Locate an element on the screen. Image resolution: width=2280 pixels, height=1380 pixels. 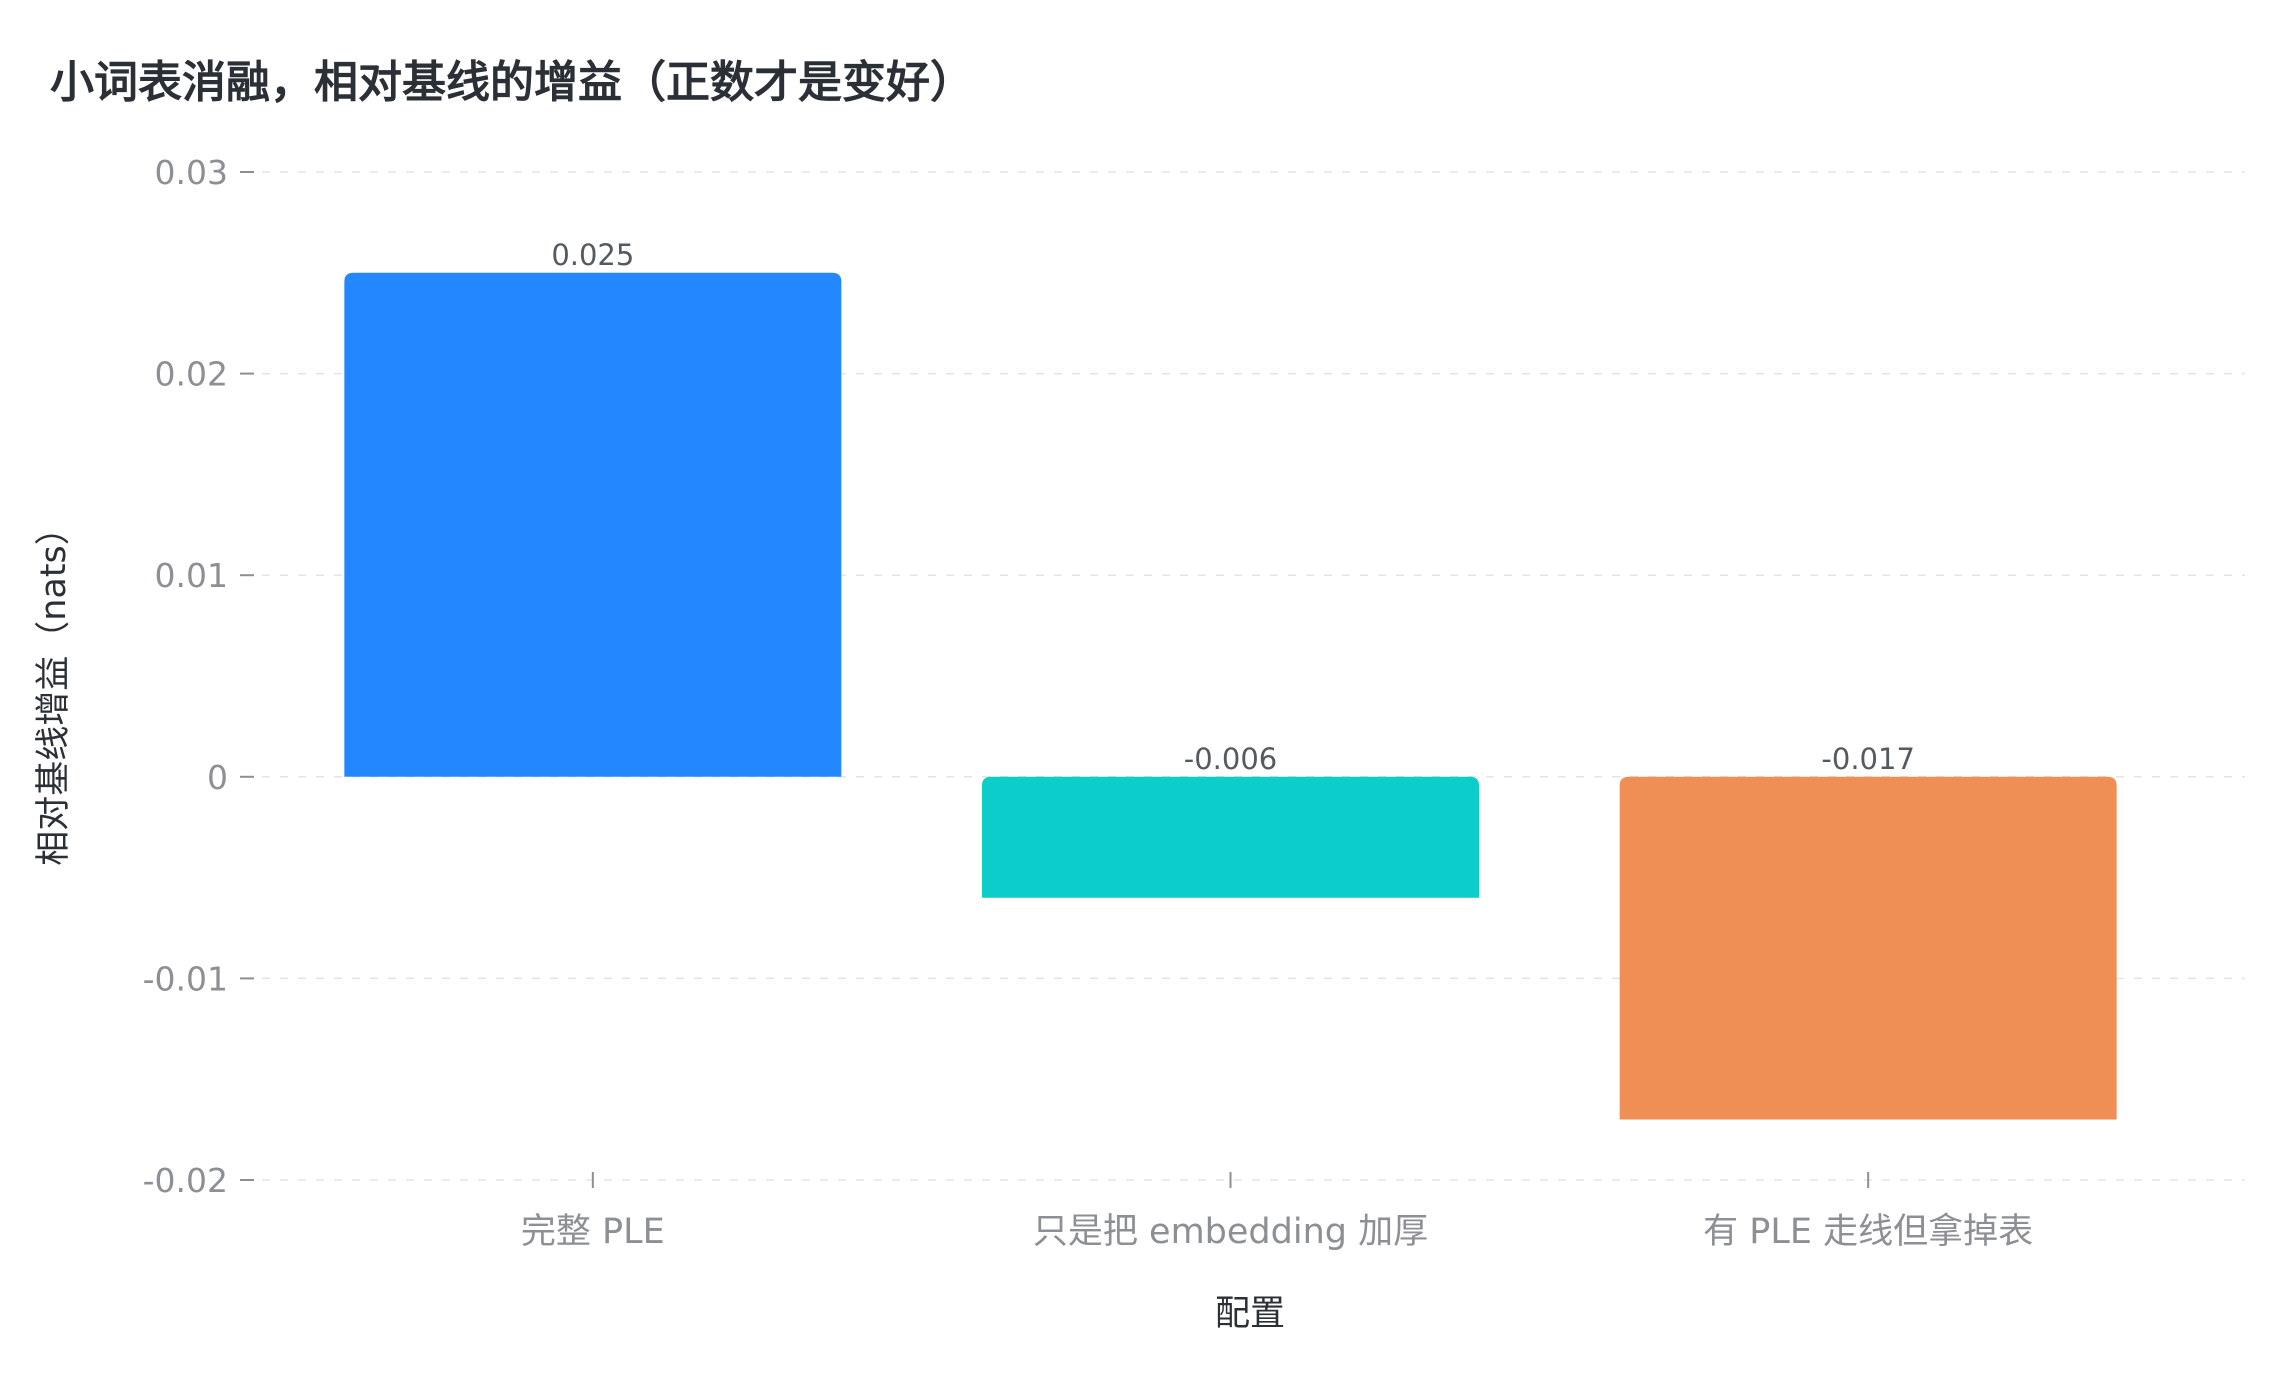
data-label: 0.025 is located at coordinates (592, 255).